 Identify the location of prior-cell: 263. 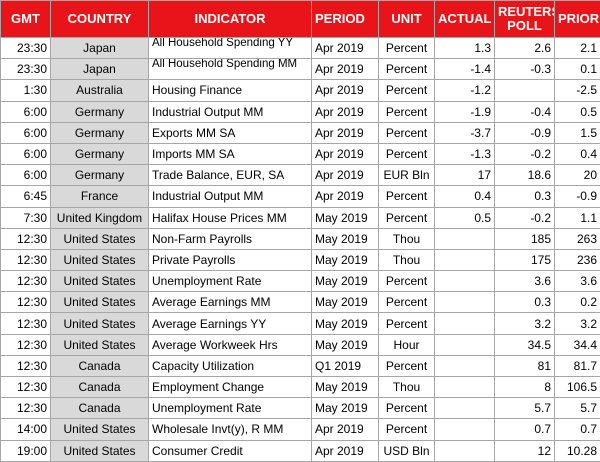
(577, 238).